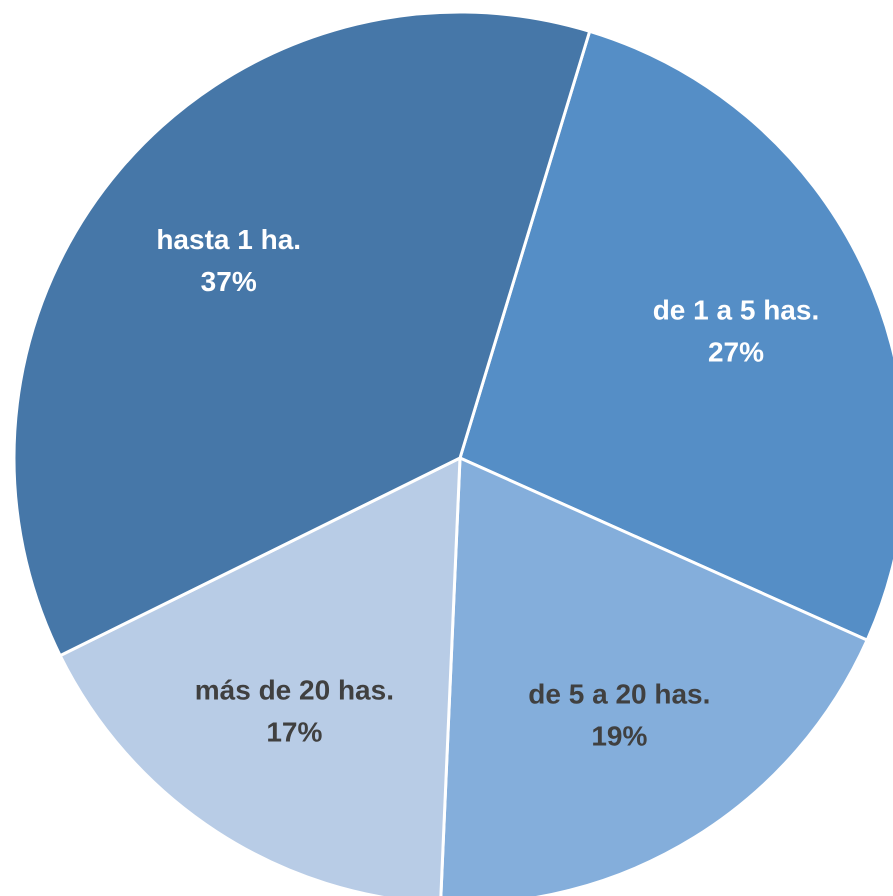  Describe the element at coordinates (294, 689) in the screenshot. I see `slice-category-label: más de 20 has.` at that location.